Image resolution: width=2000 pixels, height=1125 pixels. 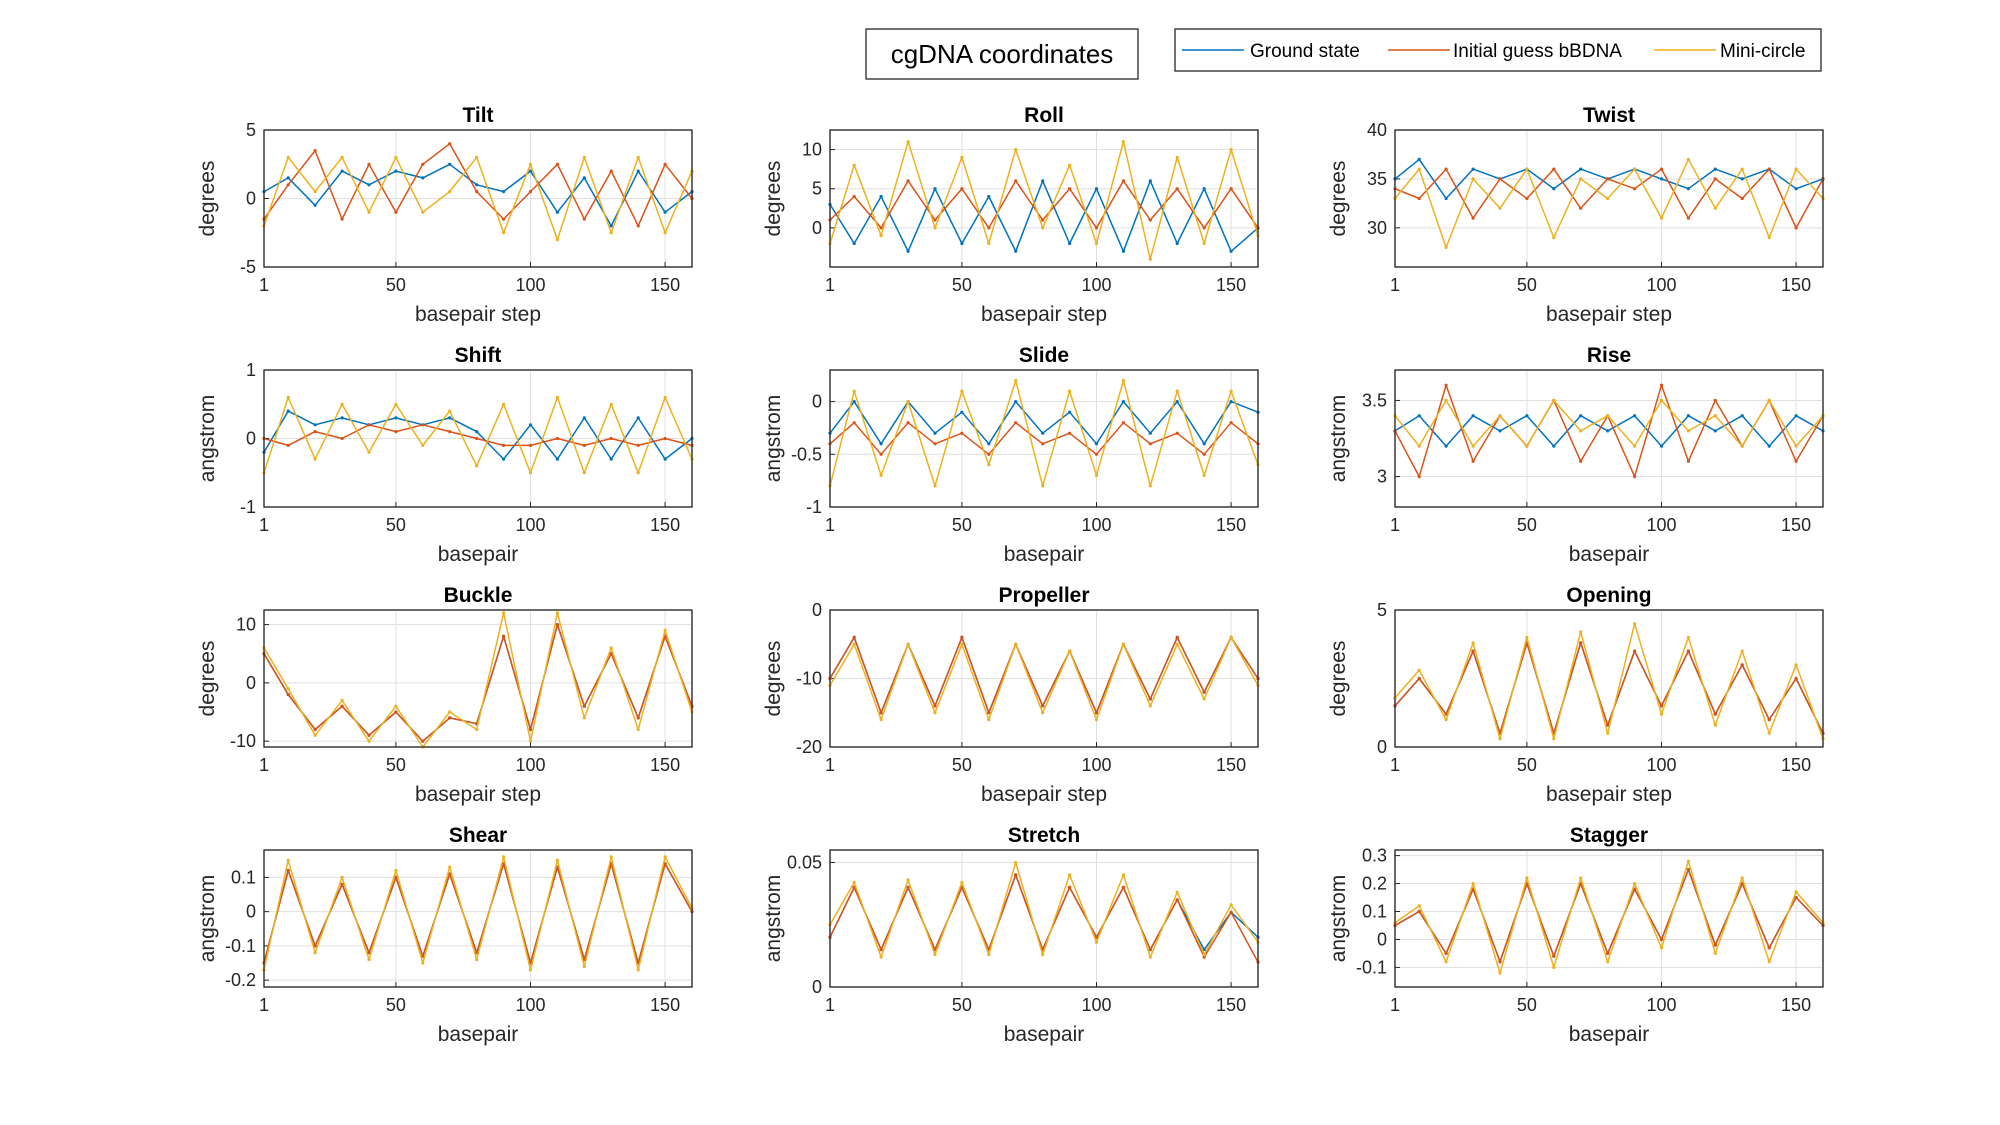 What do you see at coordinates (665, 525) in the screenshot?
I see `shift-x-tick-label: 150` at bounding box center [665, 525].